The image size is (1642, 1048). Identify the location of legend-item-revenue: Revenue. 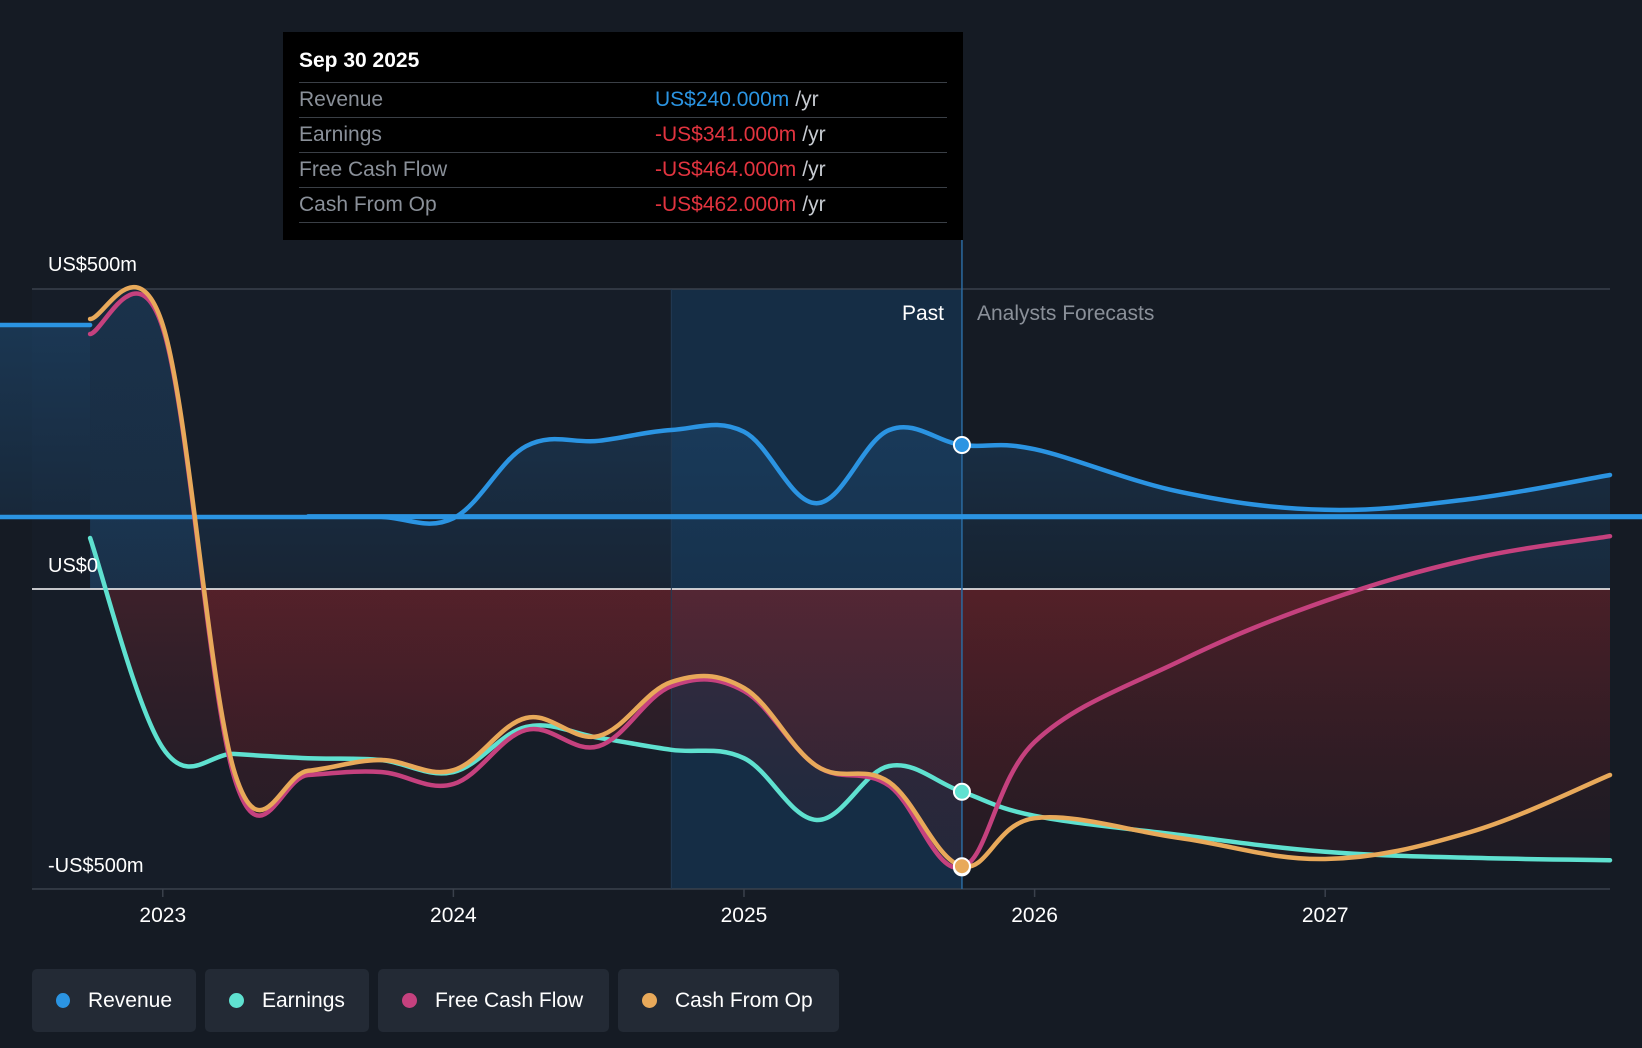
(114, 1000).